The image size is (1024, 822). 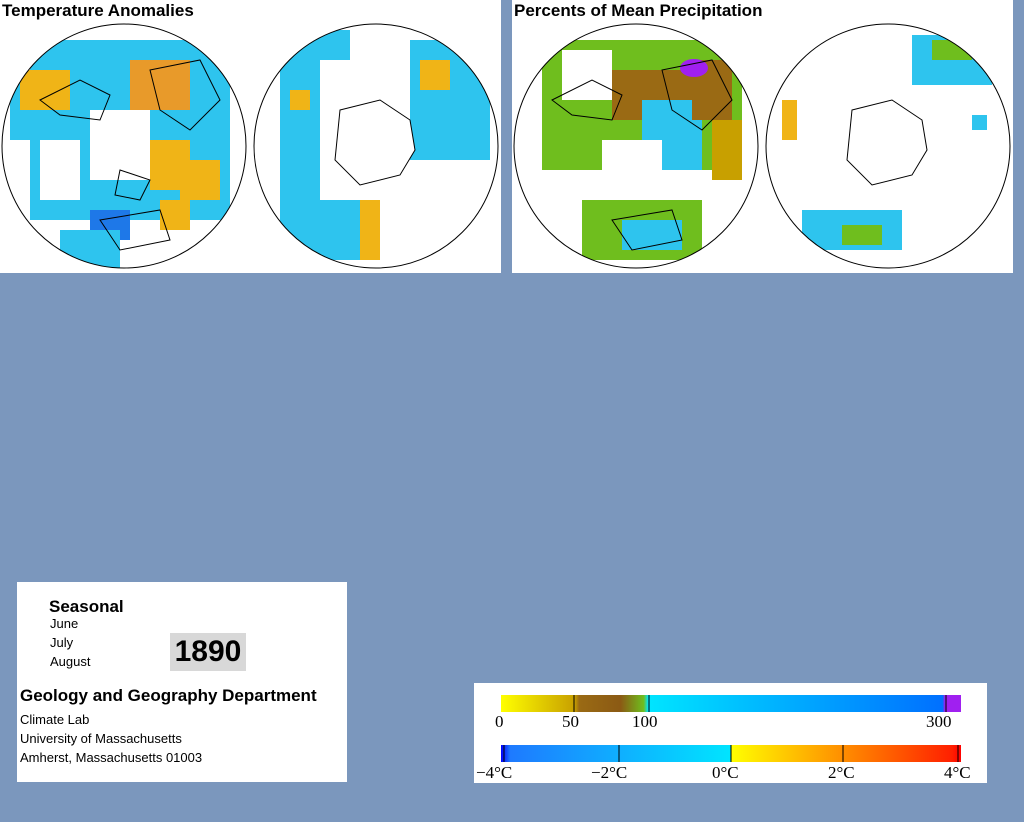 What do you see at coordinates (570, 721) in the screenshot?
I see `precip-label-50: 50` at bounding box center [570, 721].